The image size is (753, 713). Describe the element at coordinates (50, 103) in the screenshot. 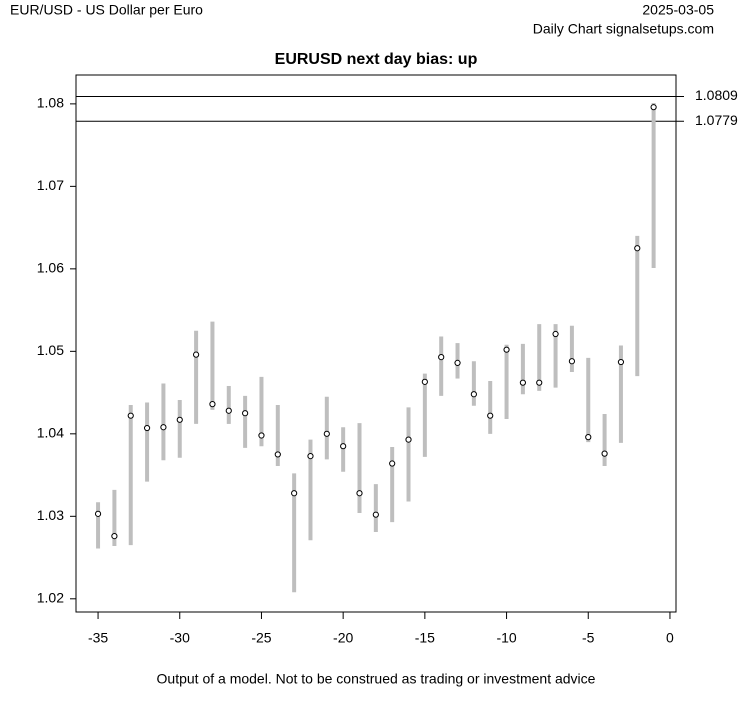

I see `y-tick-label: 1.08` at that location.